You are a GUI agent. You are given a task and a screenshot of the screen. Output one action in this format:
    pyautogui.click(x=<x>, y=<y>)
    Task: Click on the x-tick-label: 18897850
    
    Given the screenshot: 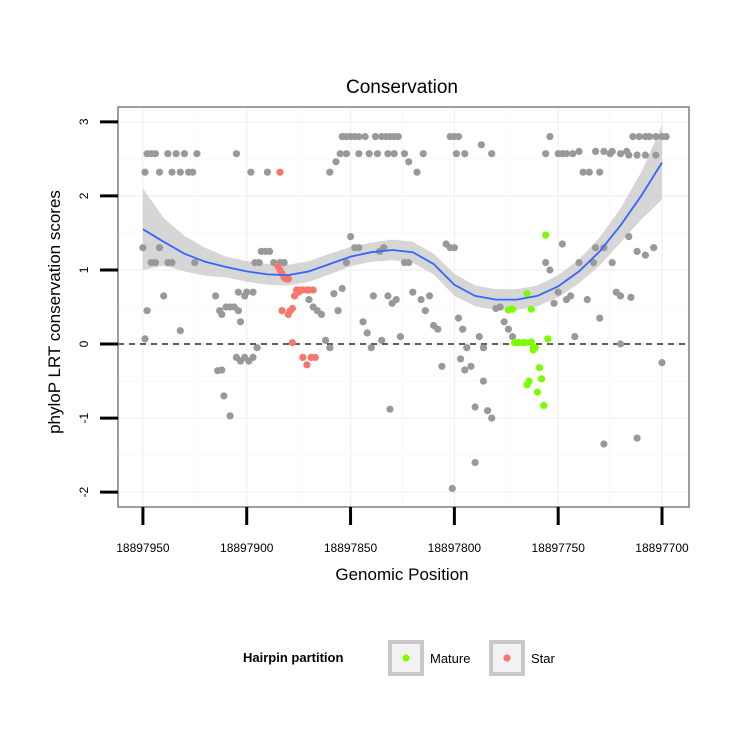 What is the action you would take?
    pyautogui.click(x=351, y=548)
    